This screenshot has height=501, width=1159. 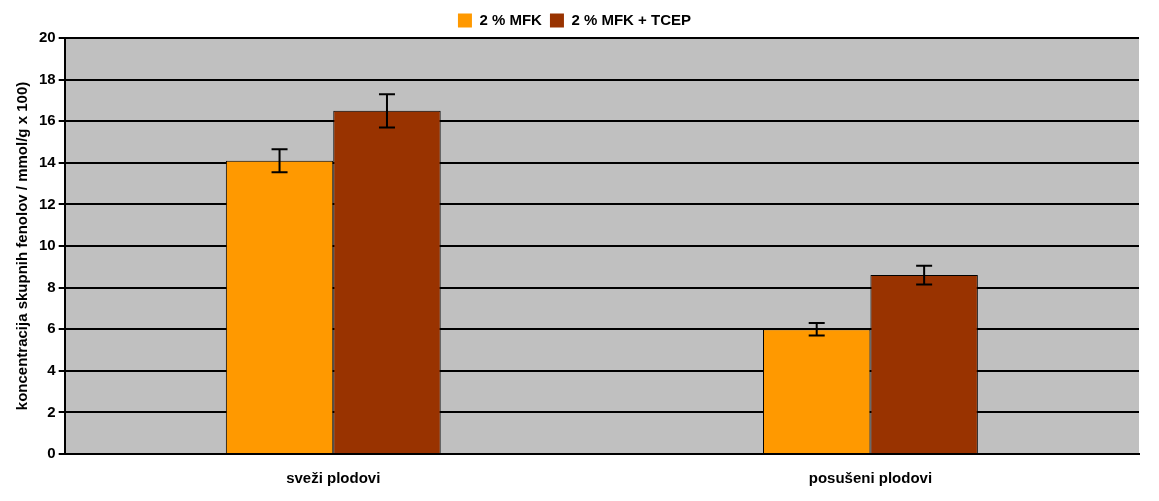 What do you see at coordinates (870, 478) in the screenshot?
I see `x-tick-label: posušeni plodovi` at bounding box center [870, 478].